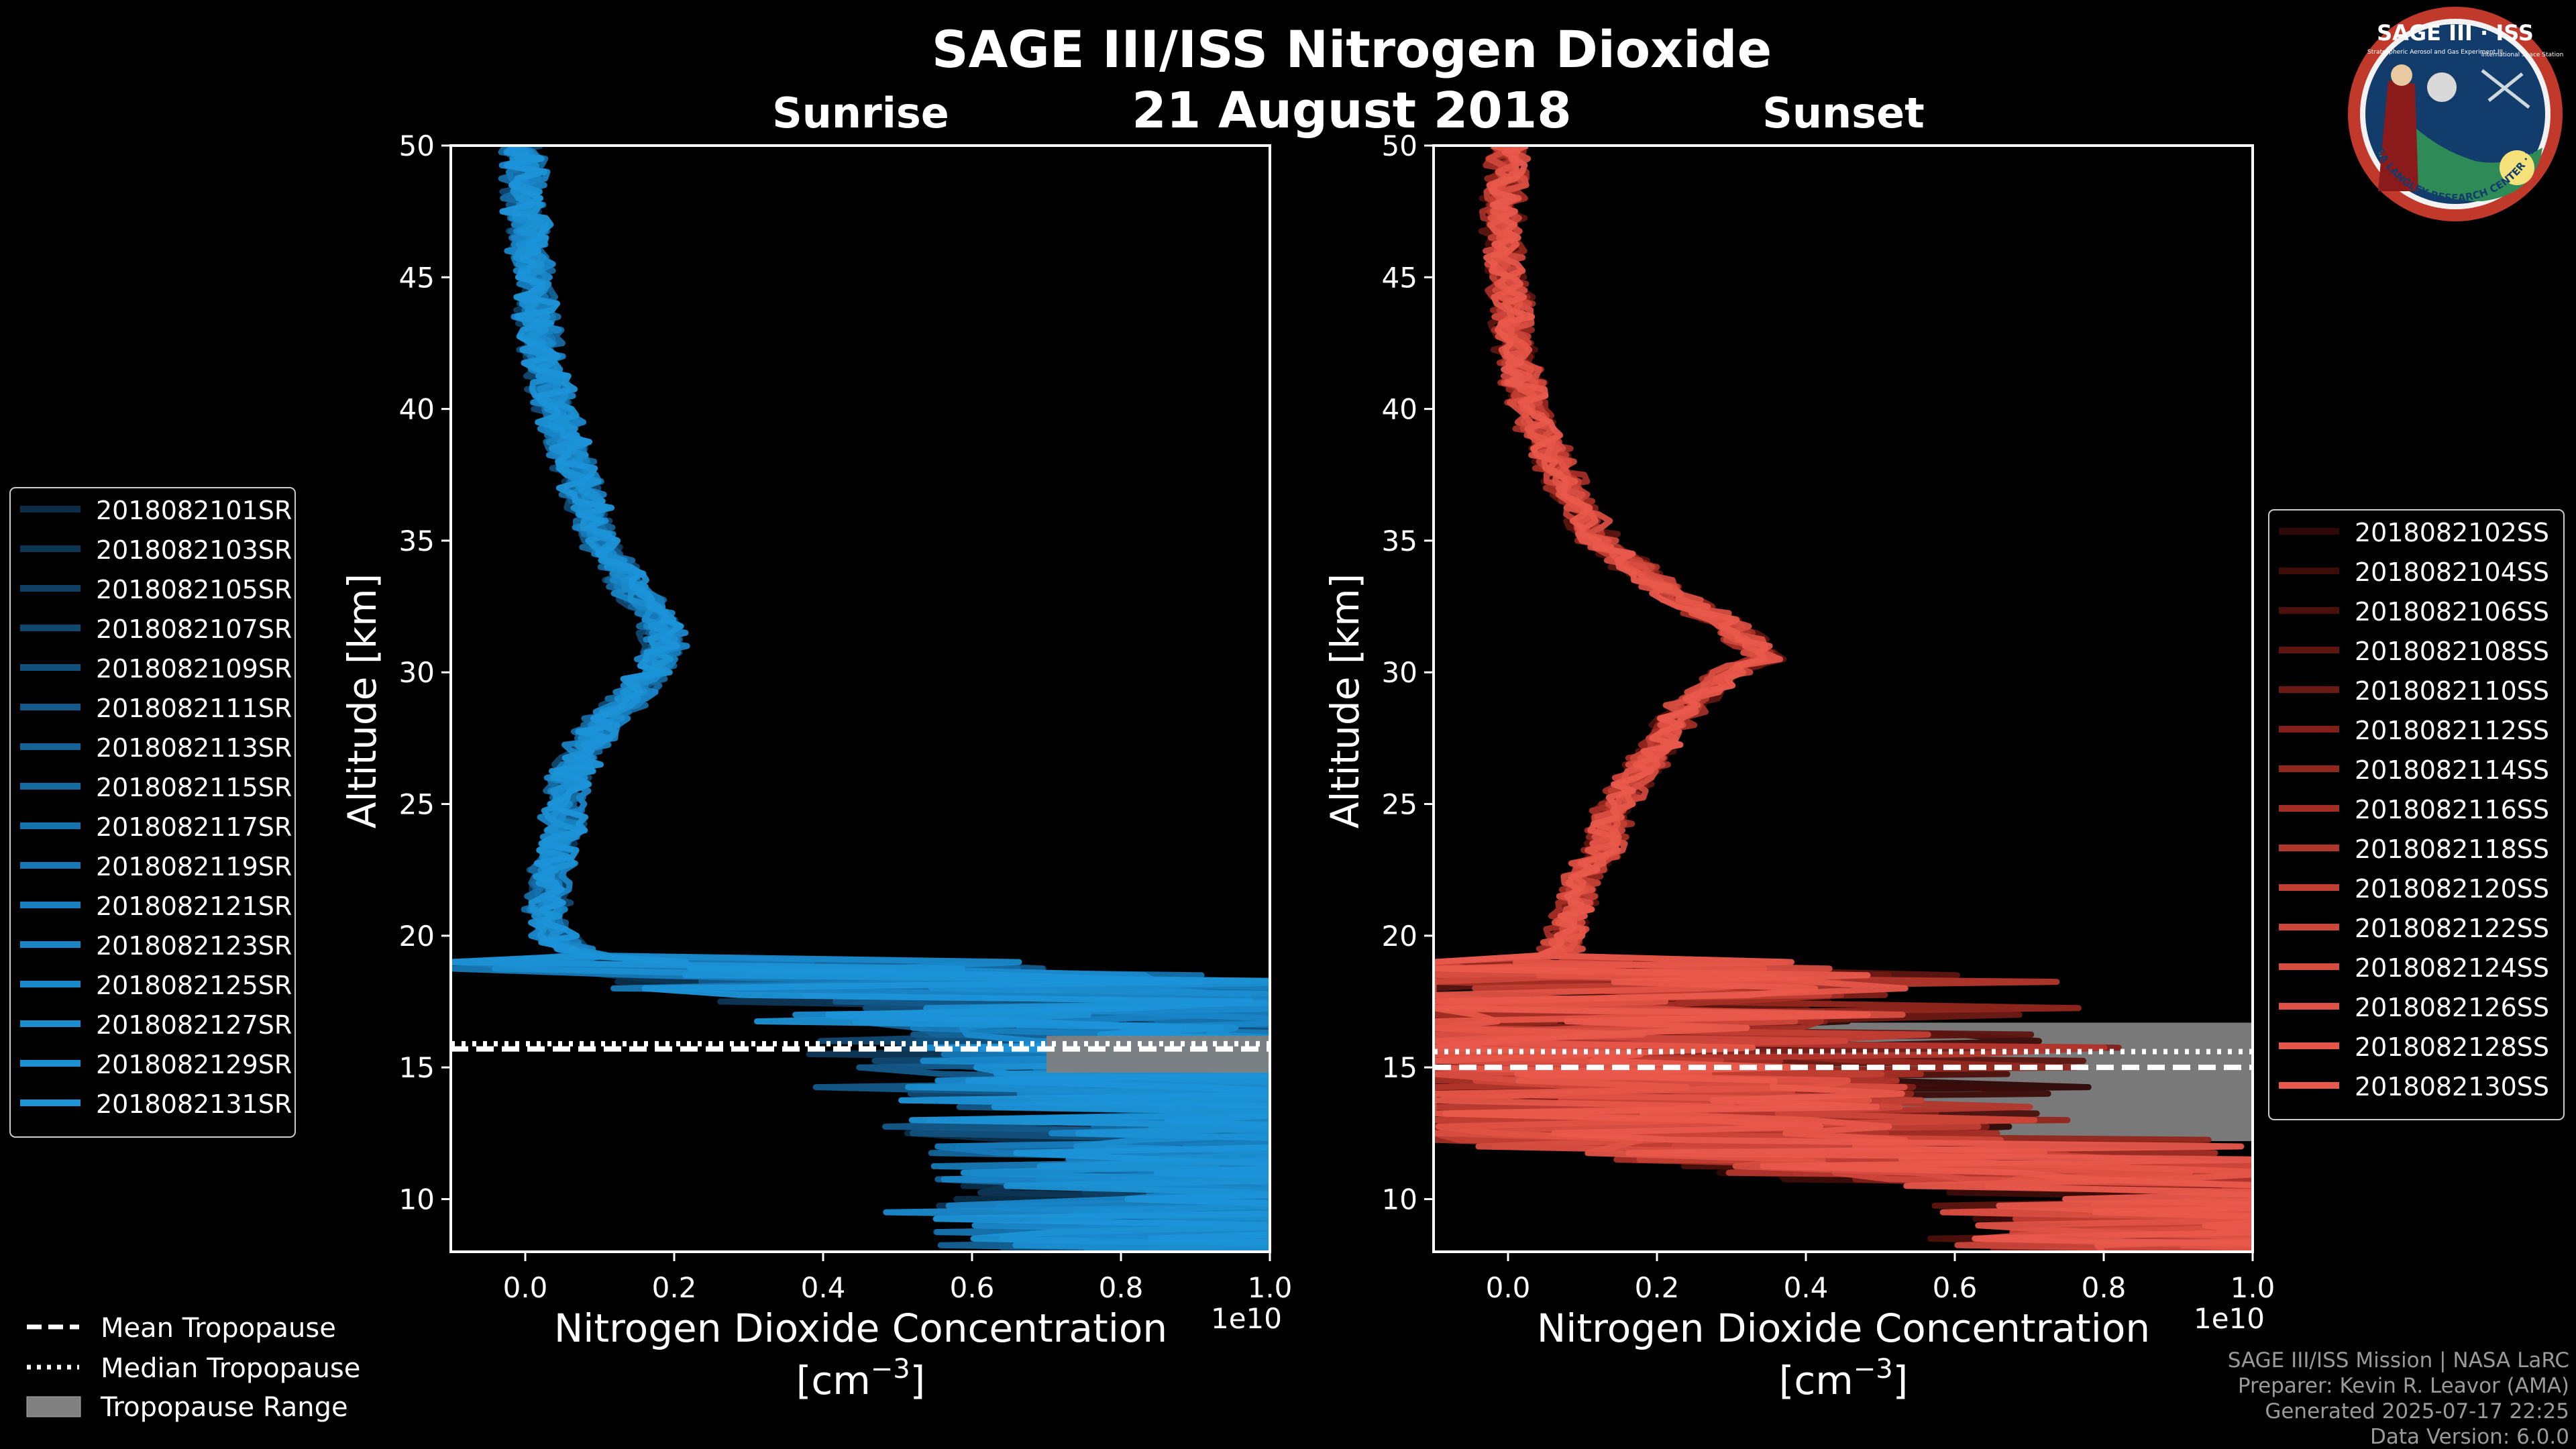  I want to click on sunrise-x-axis-unit: [cm−3], so click(861, 1378).